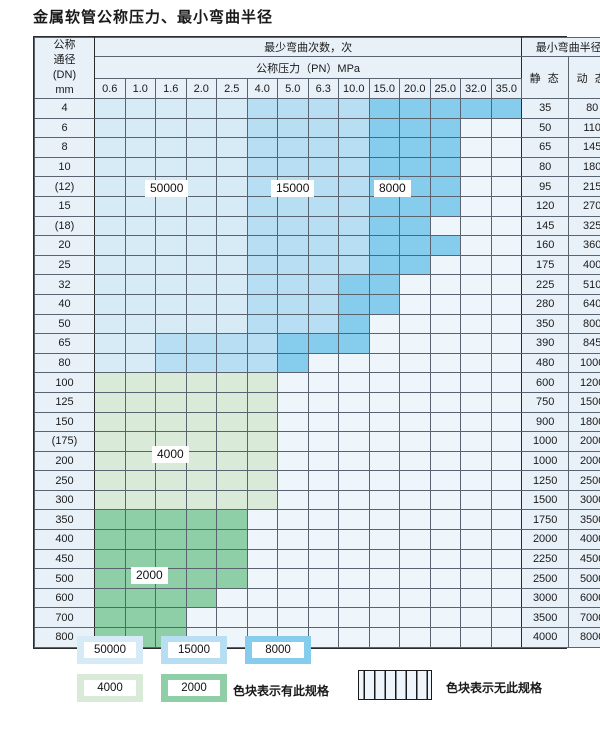 The height and width of the screenshot is (743, 600). I want to click on cell-dn500-pn4.0, so click(262, 578).